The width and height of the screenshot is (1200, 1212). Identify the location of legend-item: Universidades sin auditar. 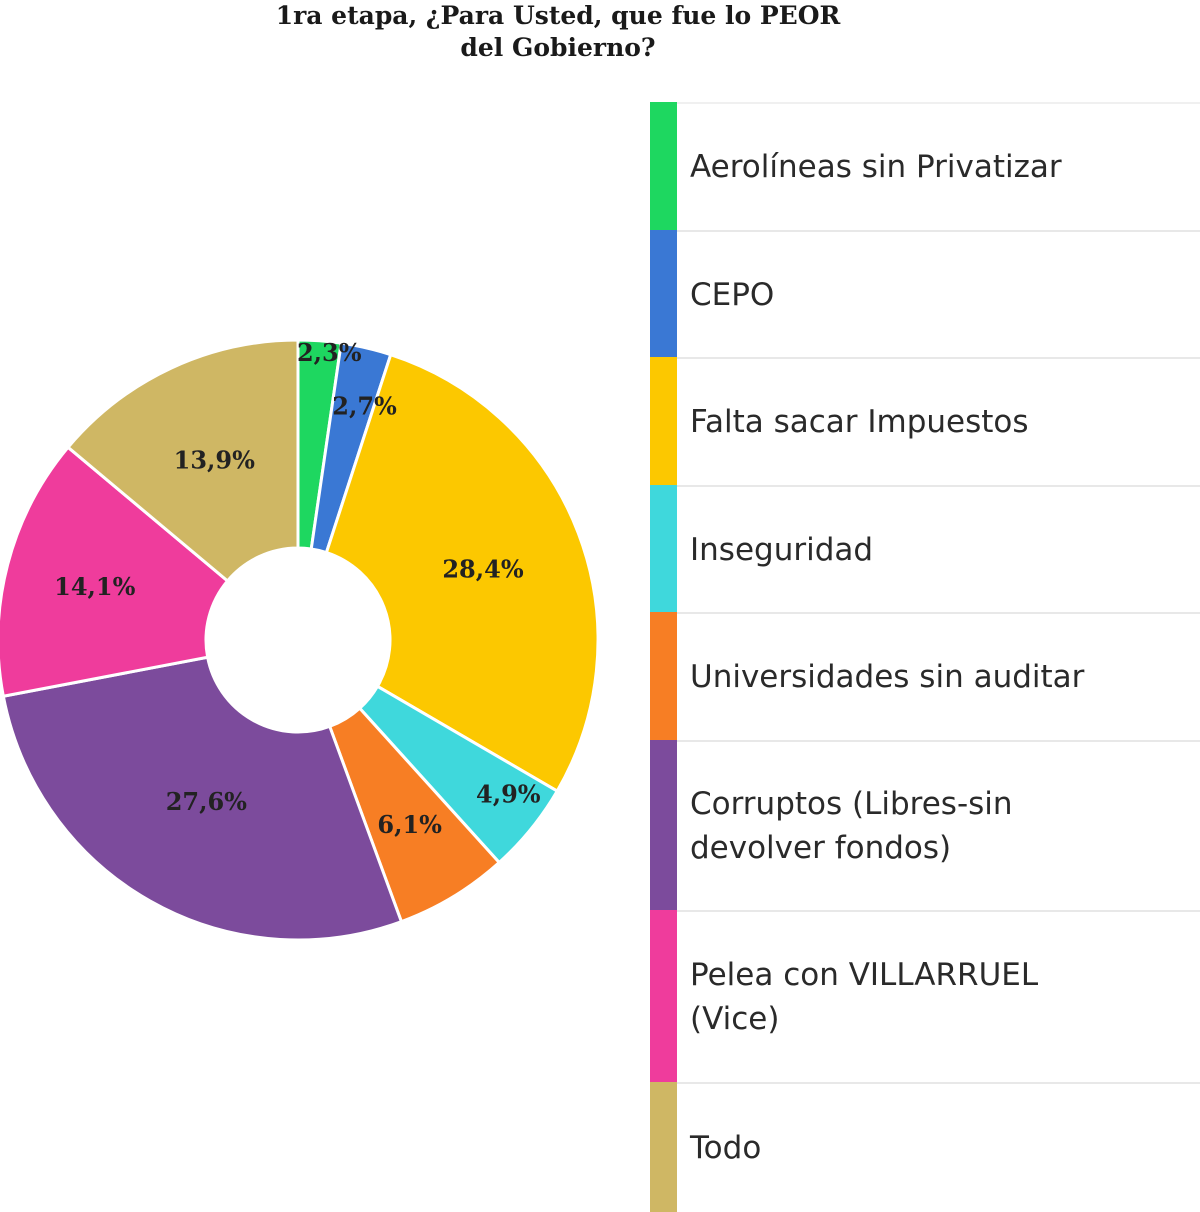
(925, 676).